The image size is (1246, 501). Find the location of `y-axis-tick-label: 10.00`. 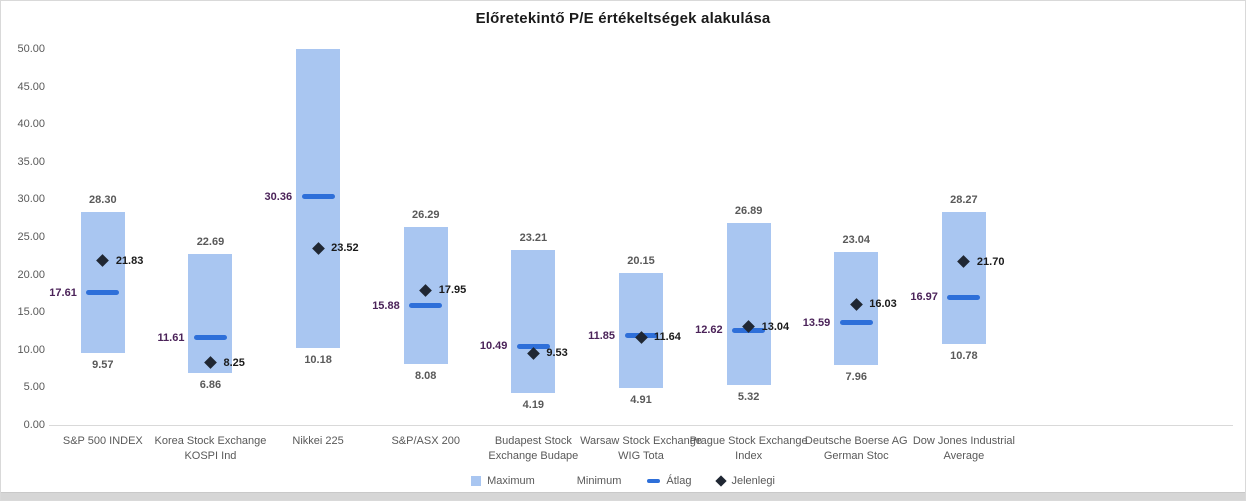

y-axis-tick-label: 10.00 is located at coordinates (31, 349).